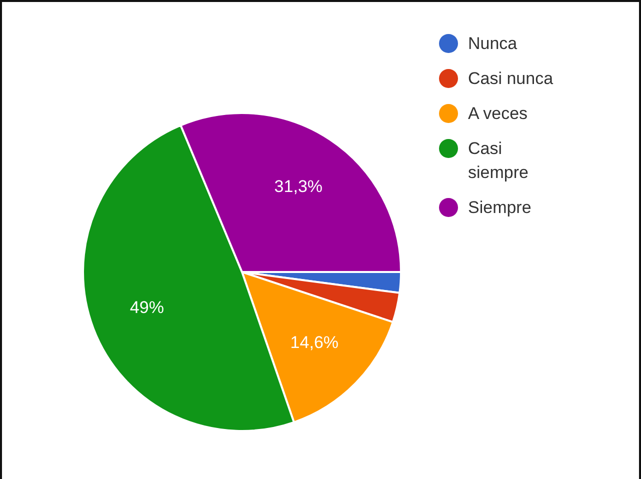 The width and height of the screenshot is (641, 479). What do you see at coordinates (500, 208) in the screenshot?
I see `legend-label: Siempre` at bounding box center [500, 208].